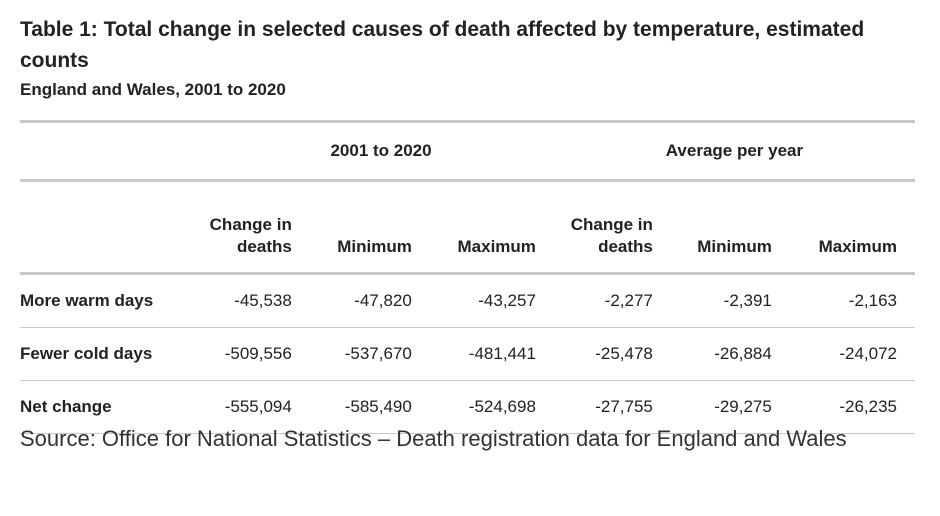 The width and height of the screenshot is (940, 516). I want to click on table-cell: -2,163, so click(852, 300).